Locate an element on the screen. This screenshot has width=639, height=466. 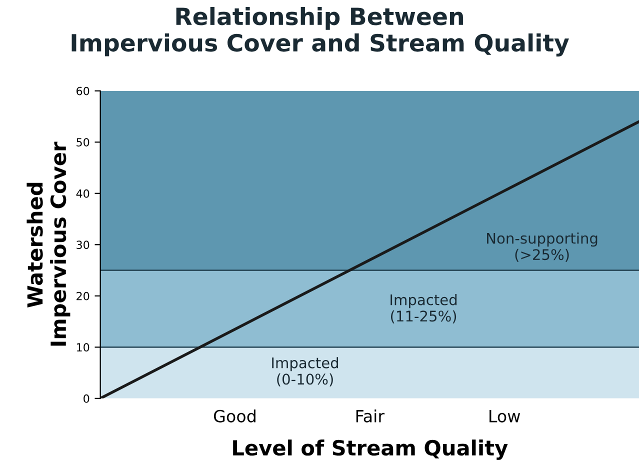
band-label: Impacted (0-10%) is located at coordinates (305, 371).